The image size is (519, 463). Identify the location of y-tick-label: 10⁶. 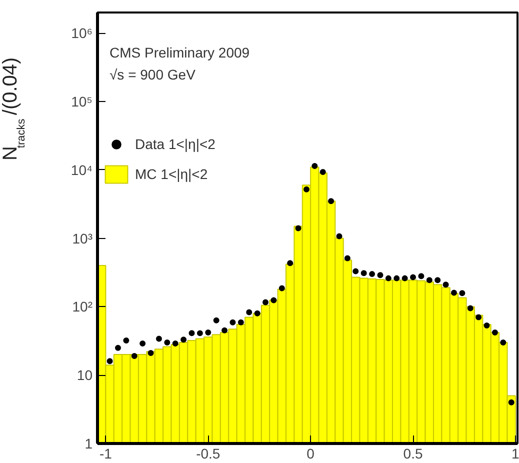
(82, 33).